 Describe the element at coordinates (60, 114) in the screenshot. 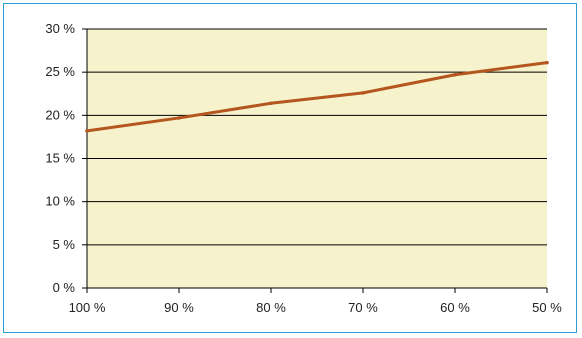

I see `y-tick-label: 20 %` at that location.